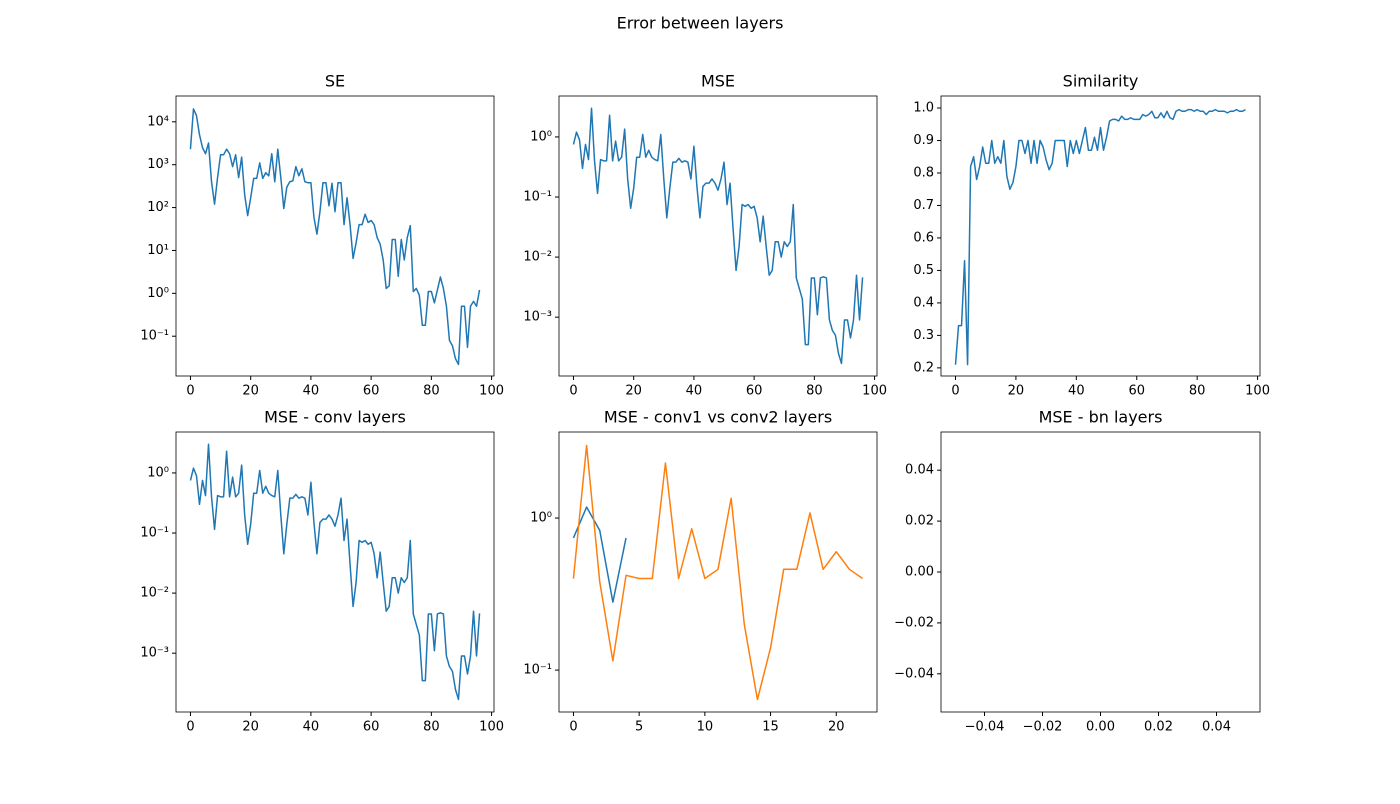 This screenshot has width=1400, height=804. What do you see at coordinates (1158, 727) in the screenshot?
I see `x-tick-label: 0.02` at bounding box center [1158, 727].